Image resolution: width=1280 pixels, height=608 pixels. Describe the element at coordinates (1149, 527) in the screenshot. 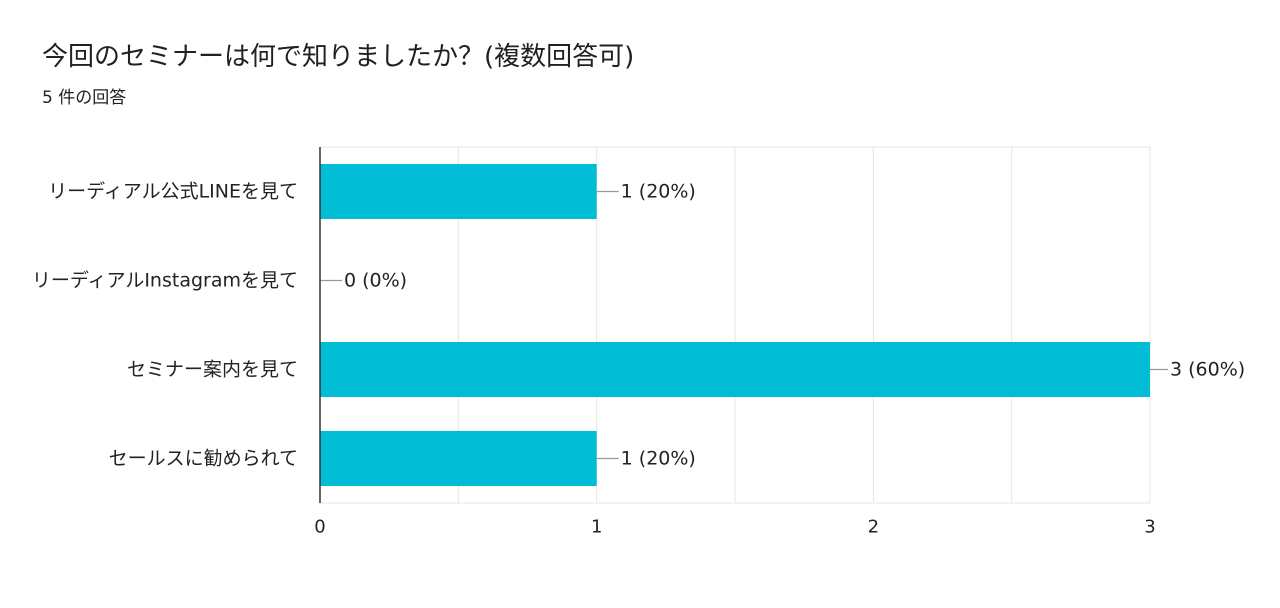

I see `x-tick-label: 3` at that location.